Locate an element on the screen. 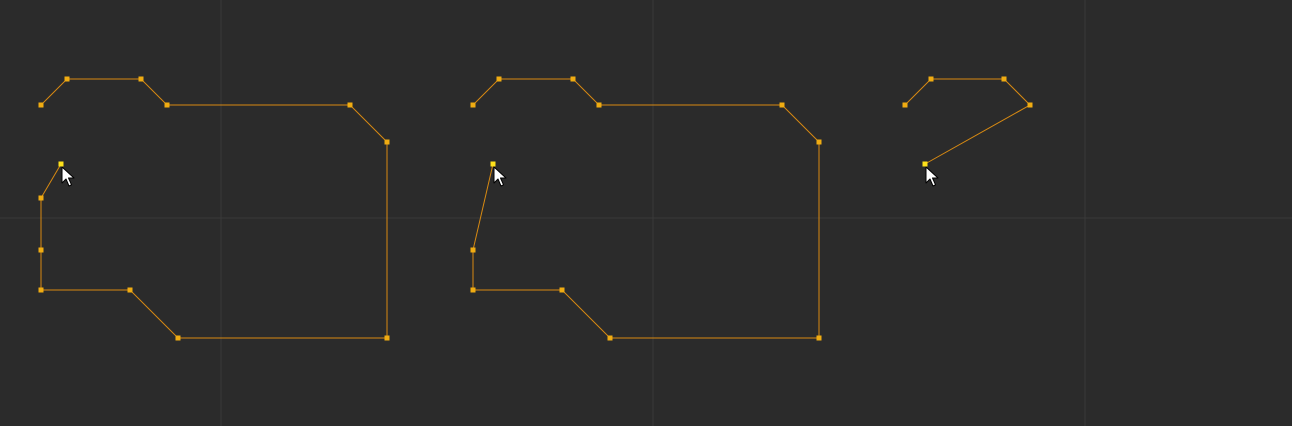  curve-edge is located at coordinates (967, 121).